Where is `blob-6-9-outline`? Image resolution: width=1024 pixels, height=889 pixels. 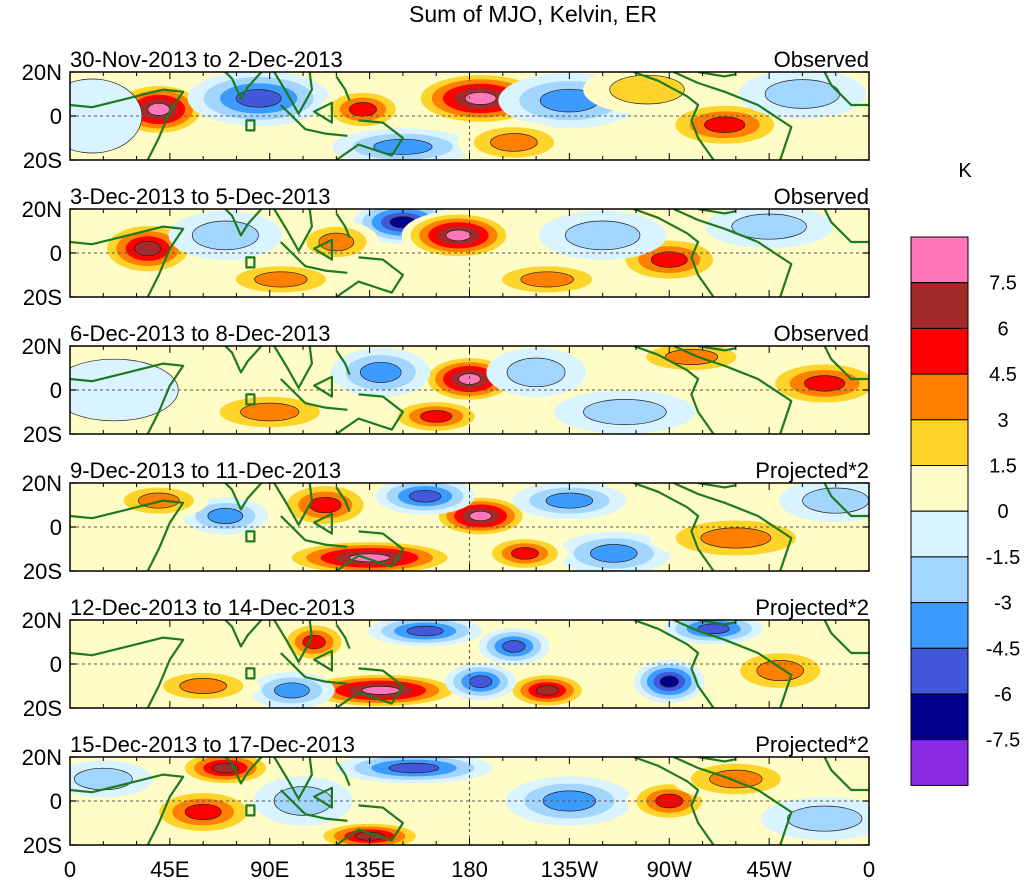
blob-6-9-outline is located at coordinates (824, 818).